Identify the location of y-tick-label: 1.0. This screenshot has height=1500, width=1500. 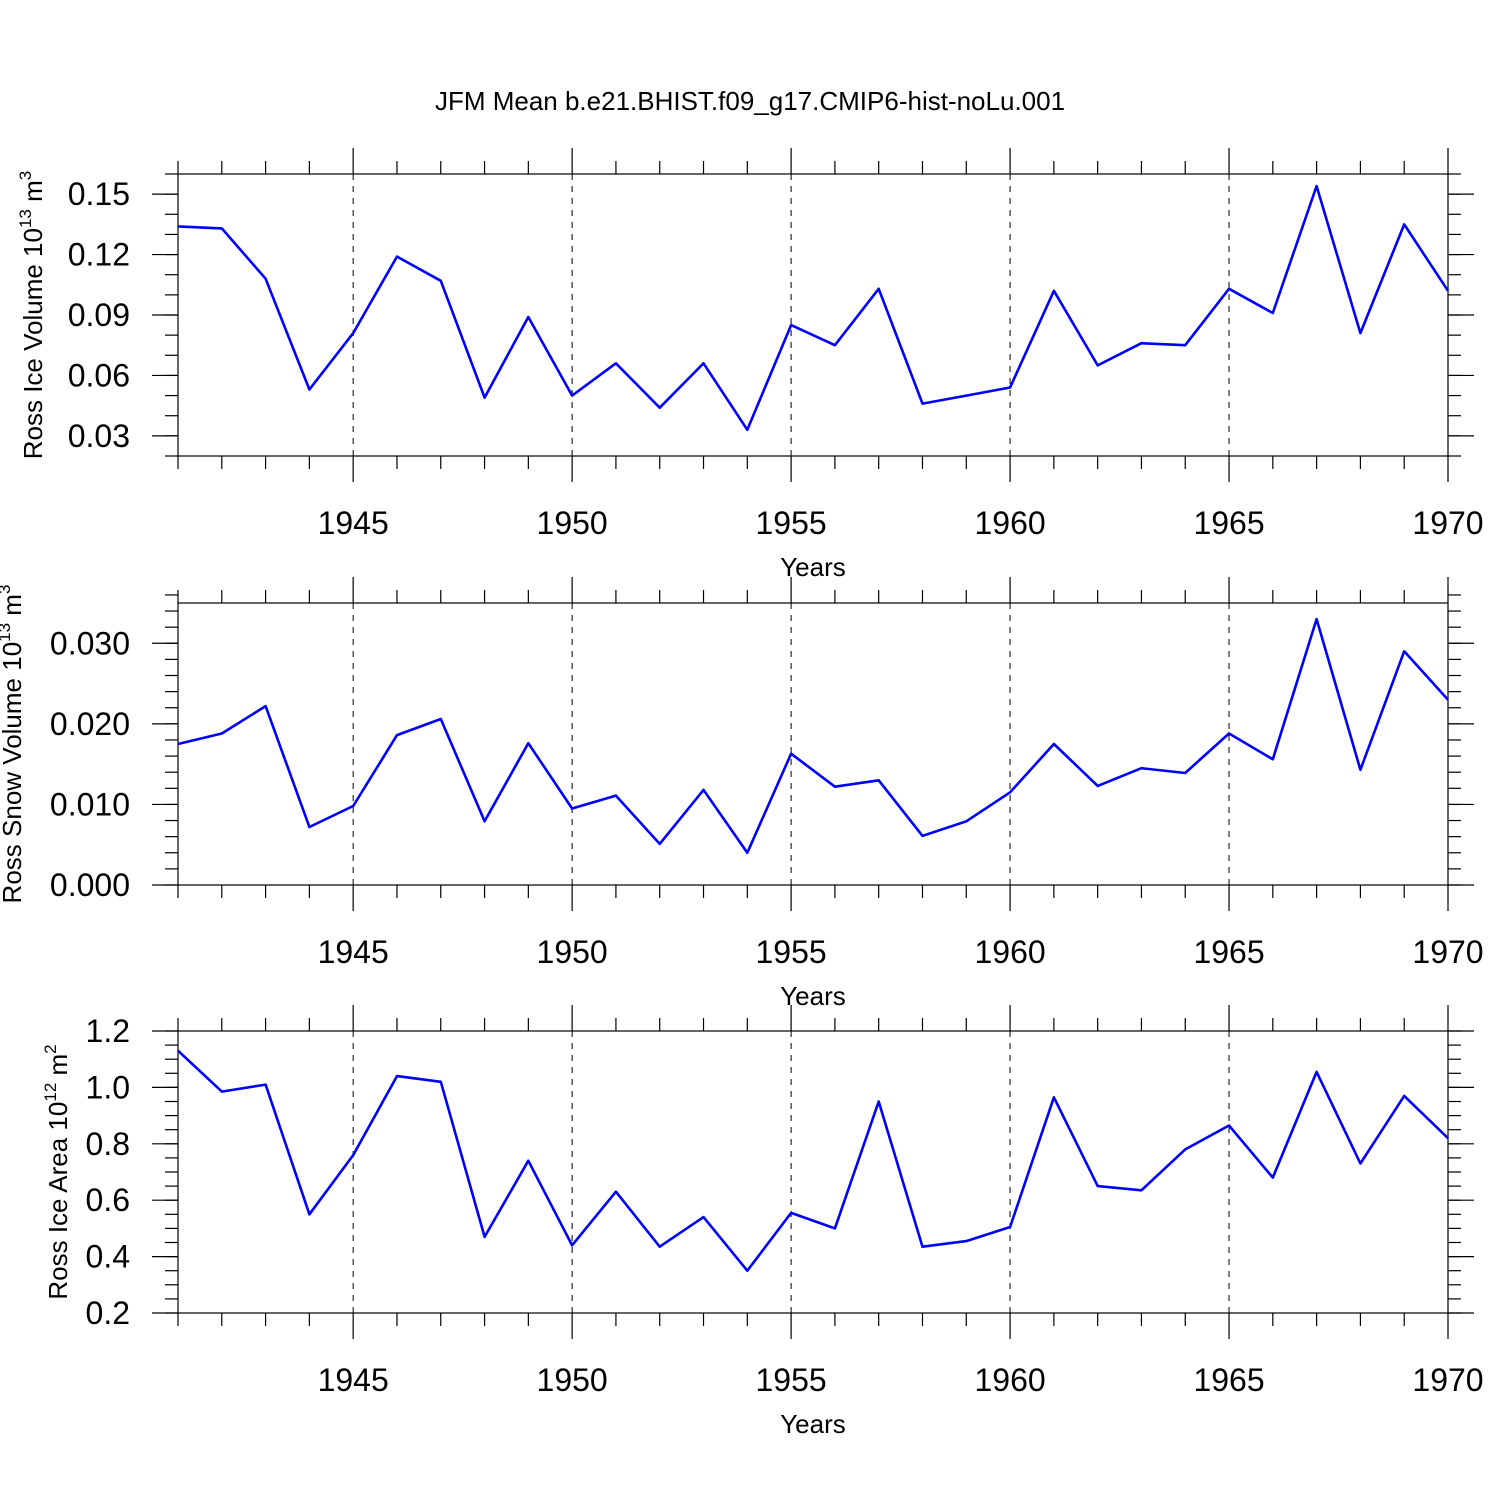
(108, 1087).